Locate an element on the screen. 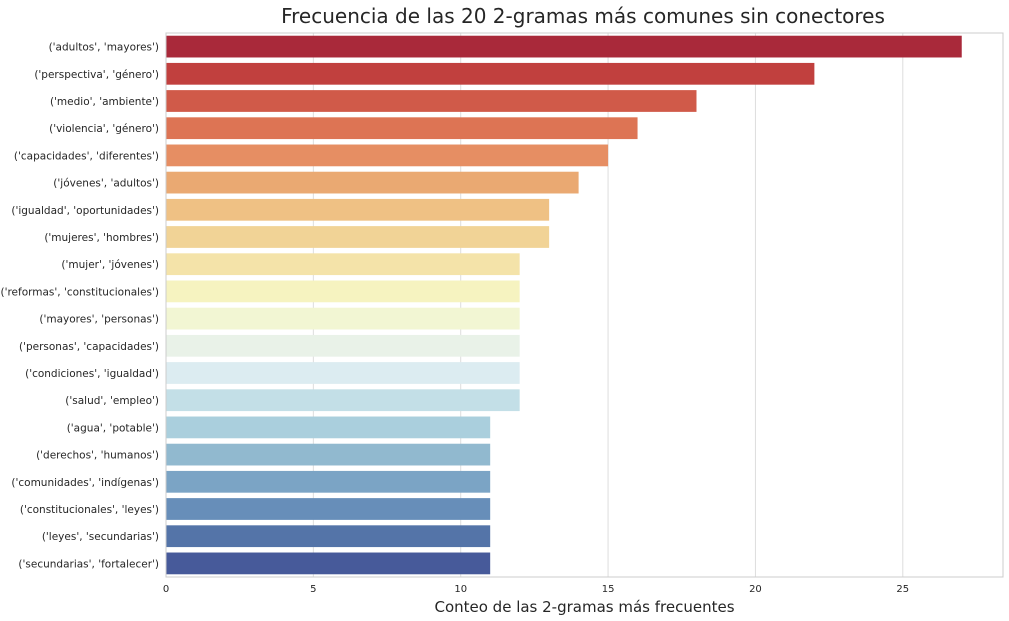 The height and width of the screenshot is (621, 1009). y-tick-label: ('violencia', 'género') is located at coordinates (104, 129).